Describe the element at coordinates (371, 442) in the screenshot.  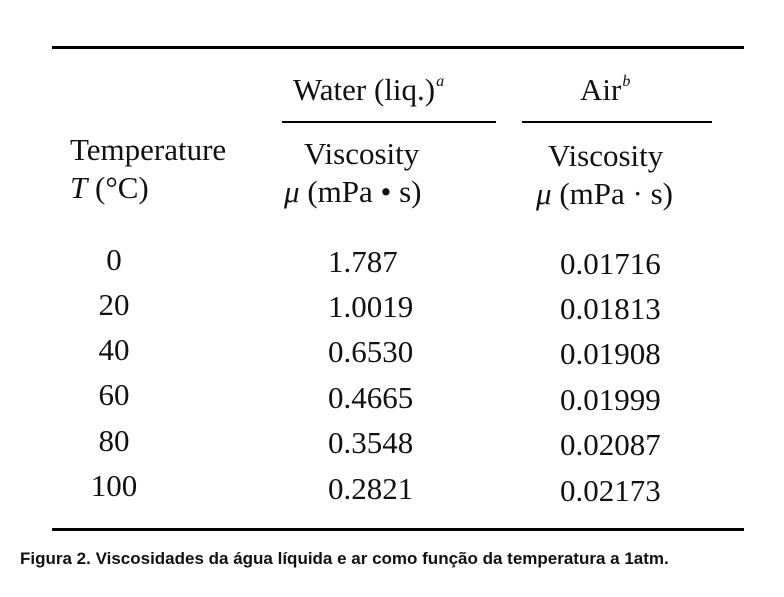
I see `water-viscosity-cell: 0.3548` at that location.